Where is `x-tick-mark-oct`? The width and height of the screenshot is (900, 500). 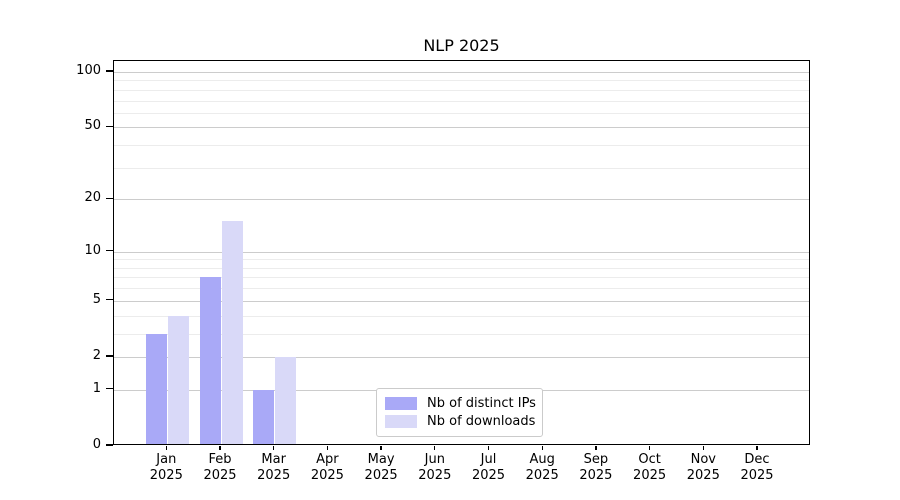
x-tick-mark-oct is located at coordinates (649, 447).